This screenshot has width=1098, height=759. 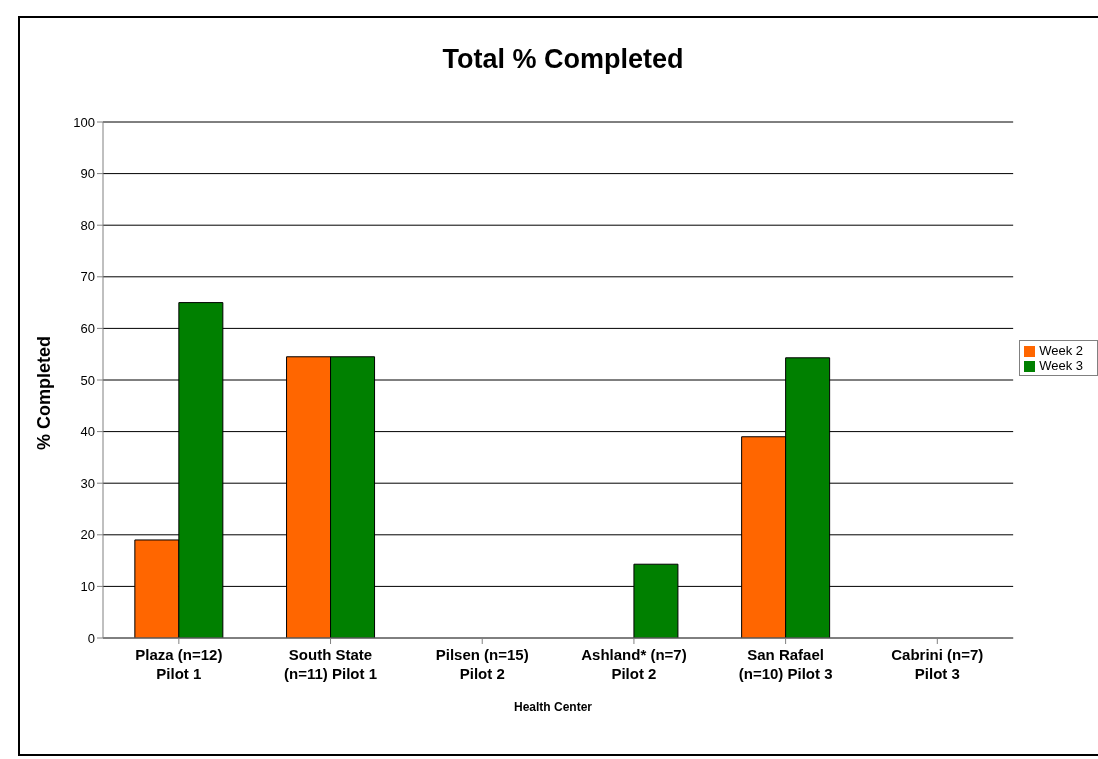 What do you see at coordinates (553, 707) in the screenshot?
I see `x-axis-title: Health Center` at bounding box center [553, 707].